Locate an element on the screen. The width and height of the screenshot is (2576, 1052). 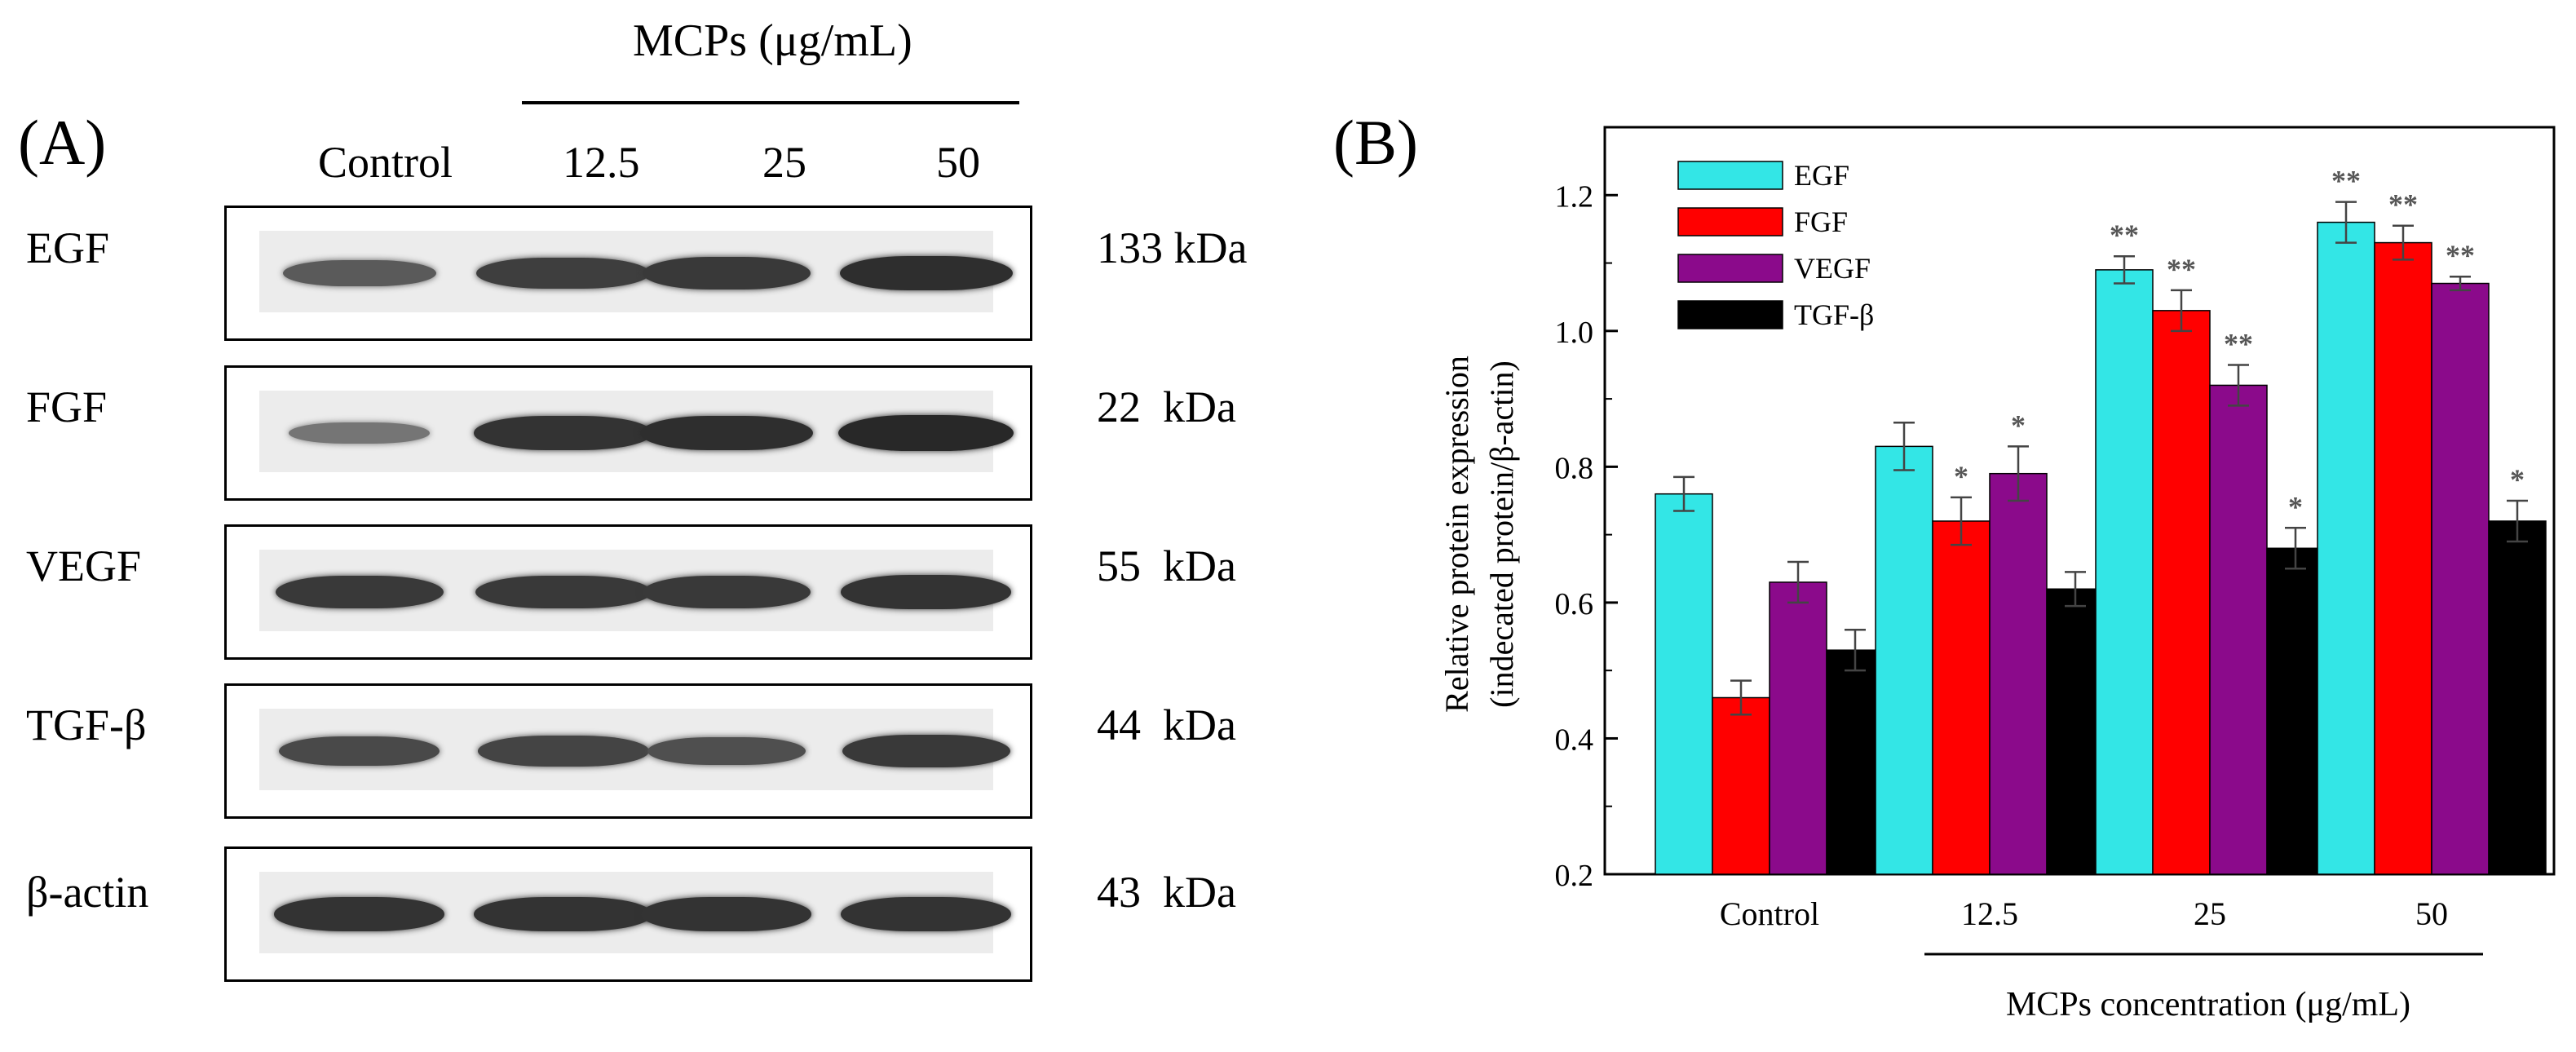
legend-swatch-tgf is located at coordinates (1730, 314).